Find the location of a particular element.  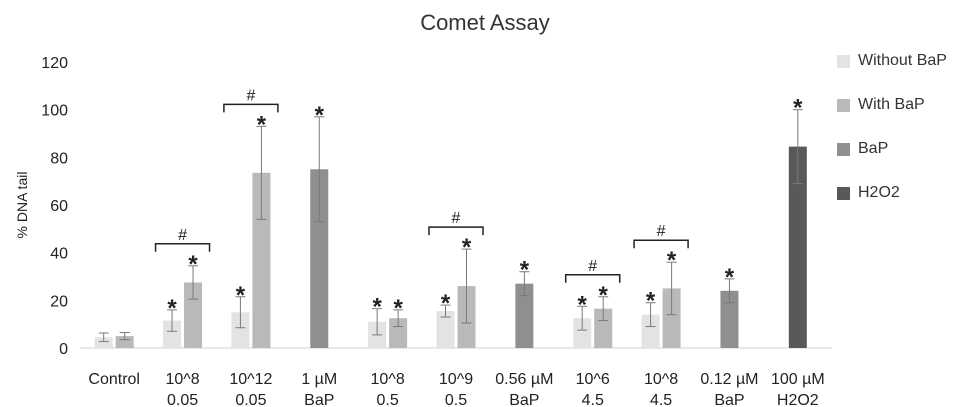

y-tick-label: 40 is located at coordinates (59, 254).